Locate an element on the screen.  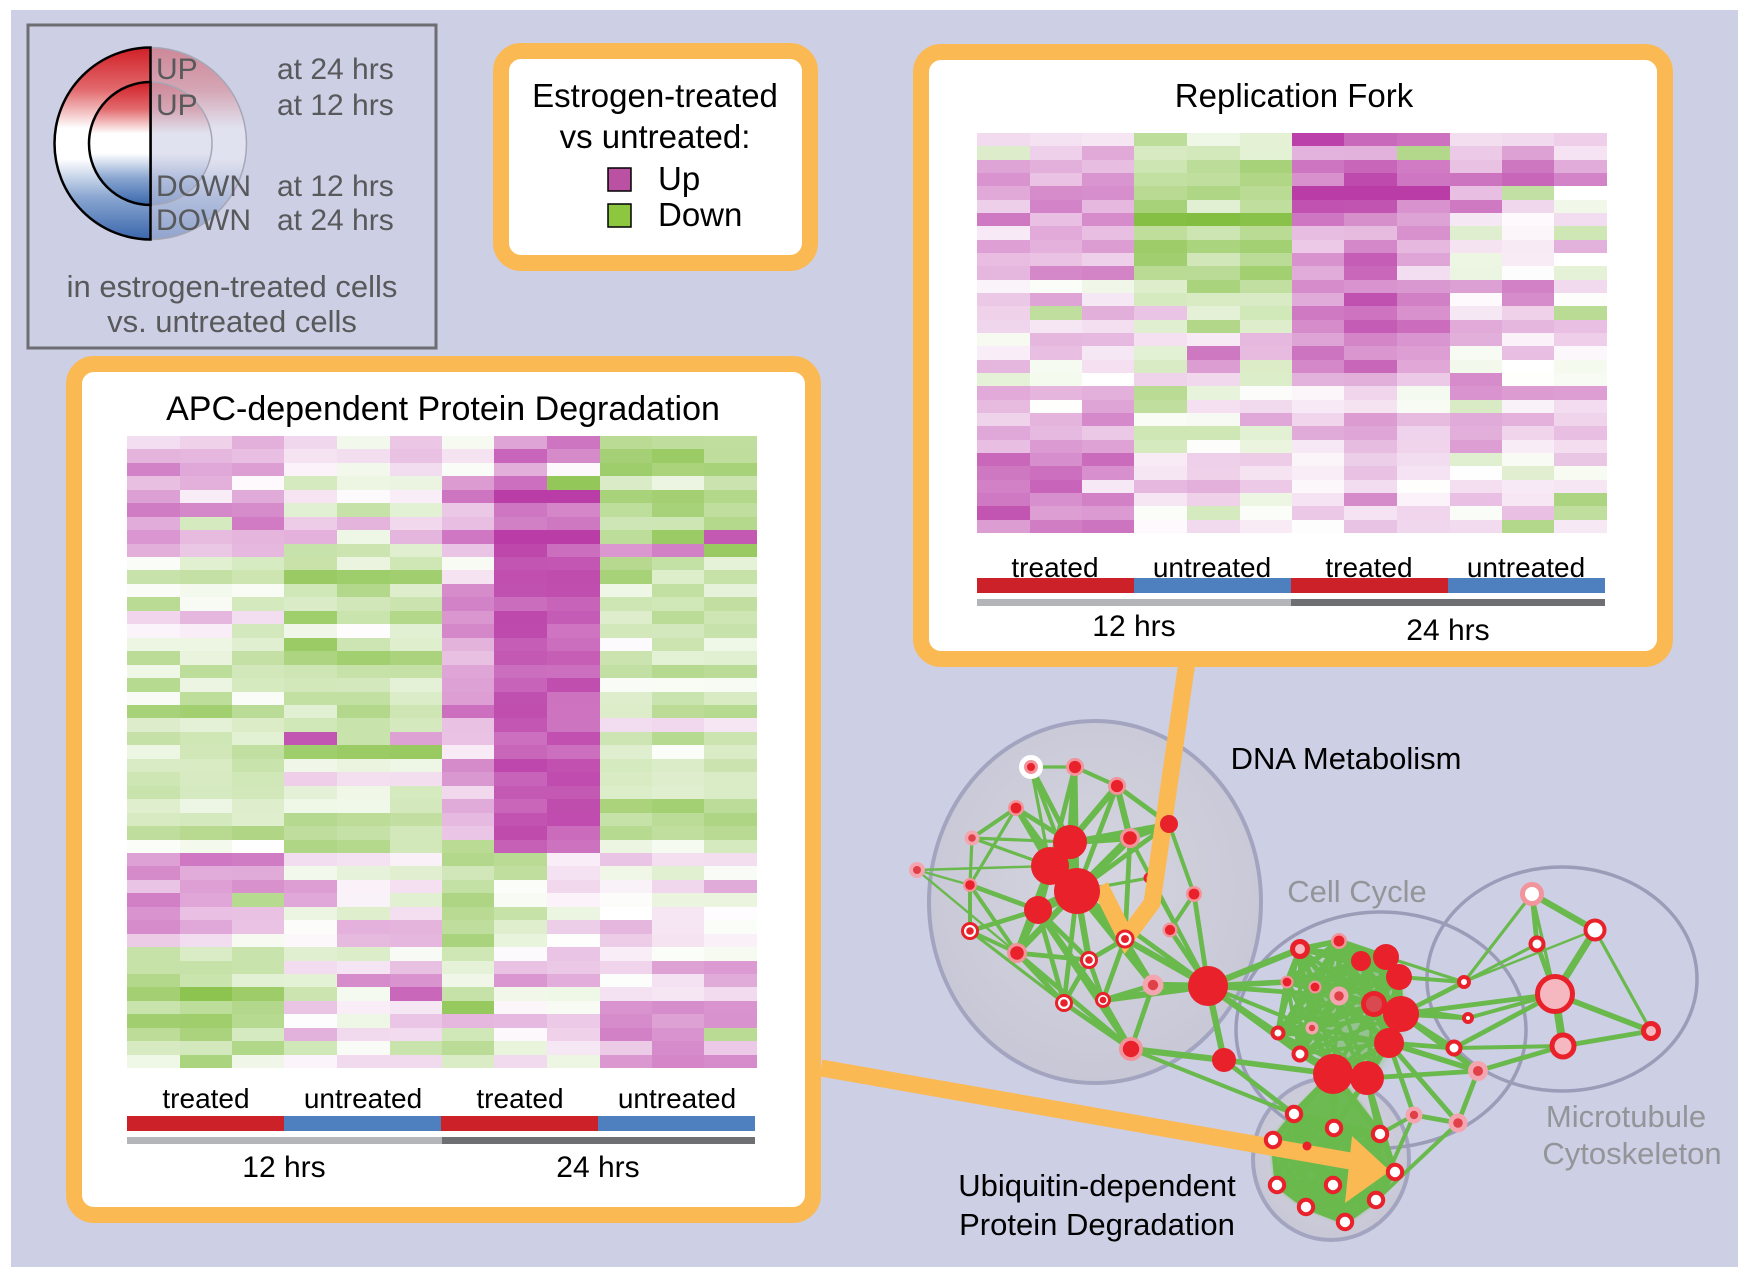
svg-text: Down is located at coordinates (700, 214).